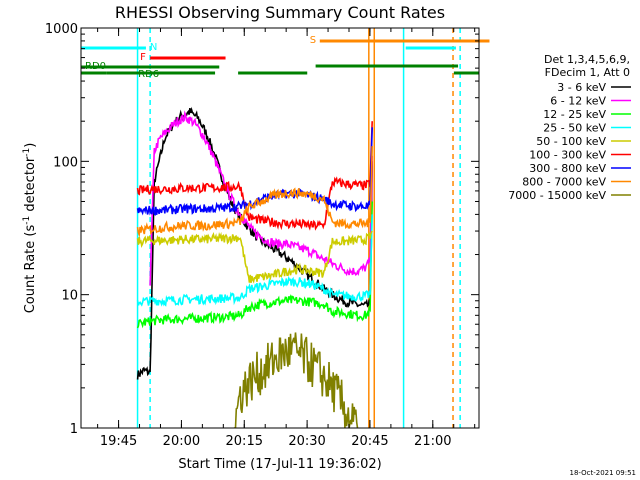 The image size is (640, 480). Describe the element at coordinates (306, 441) in the screenshot. I see `x-tick-label: 20:30` at that location.